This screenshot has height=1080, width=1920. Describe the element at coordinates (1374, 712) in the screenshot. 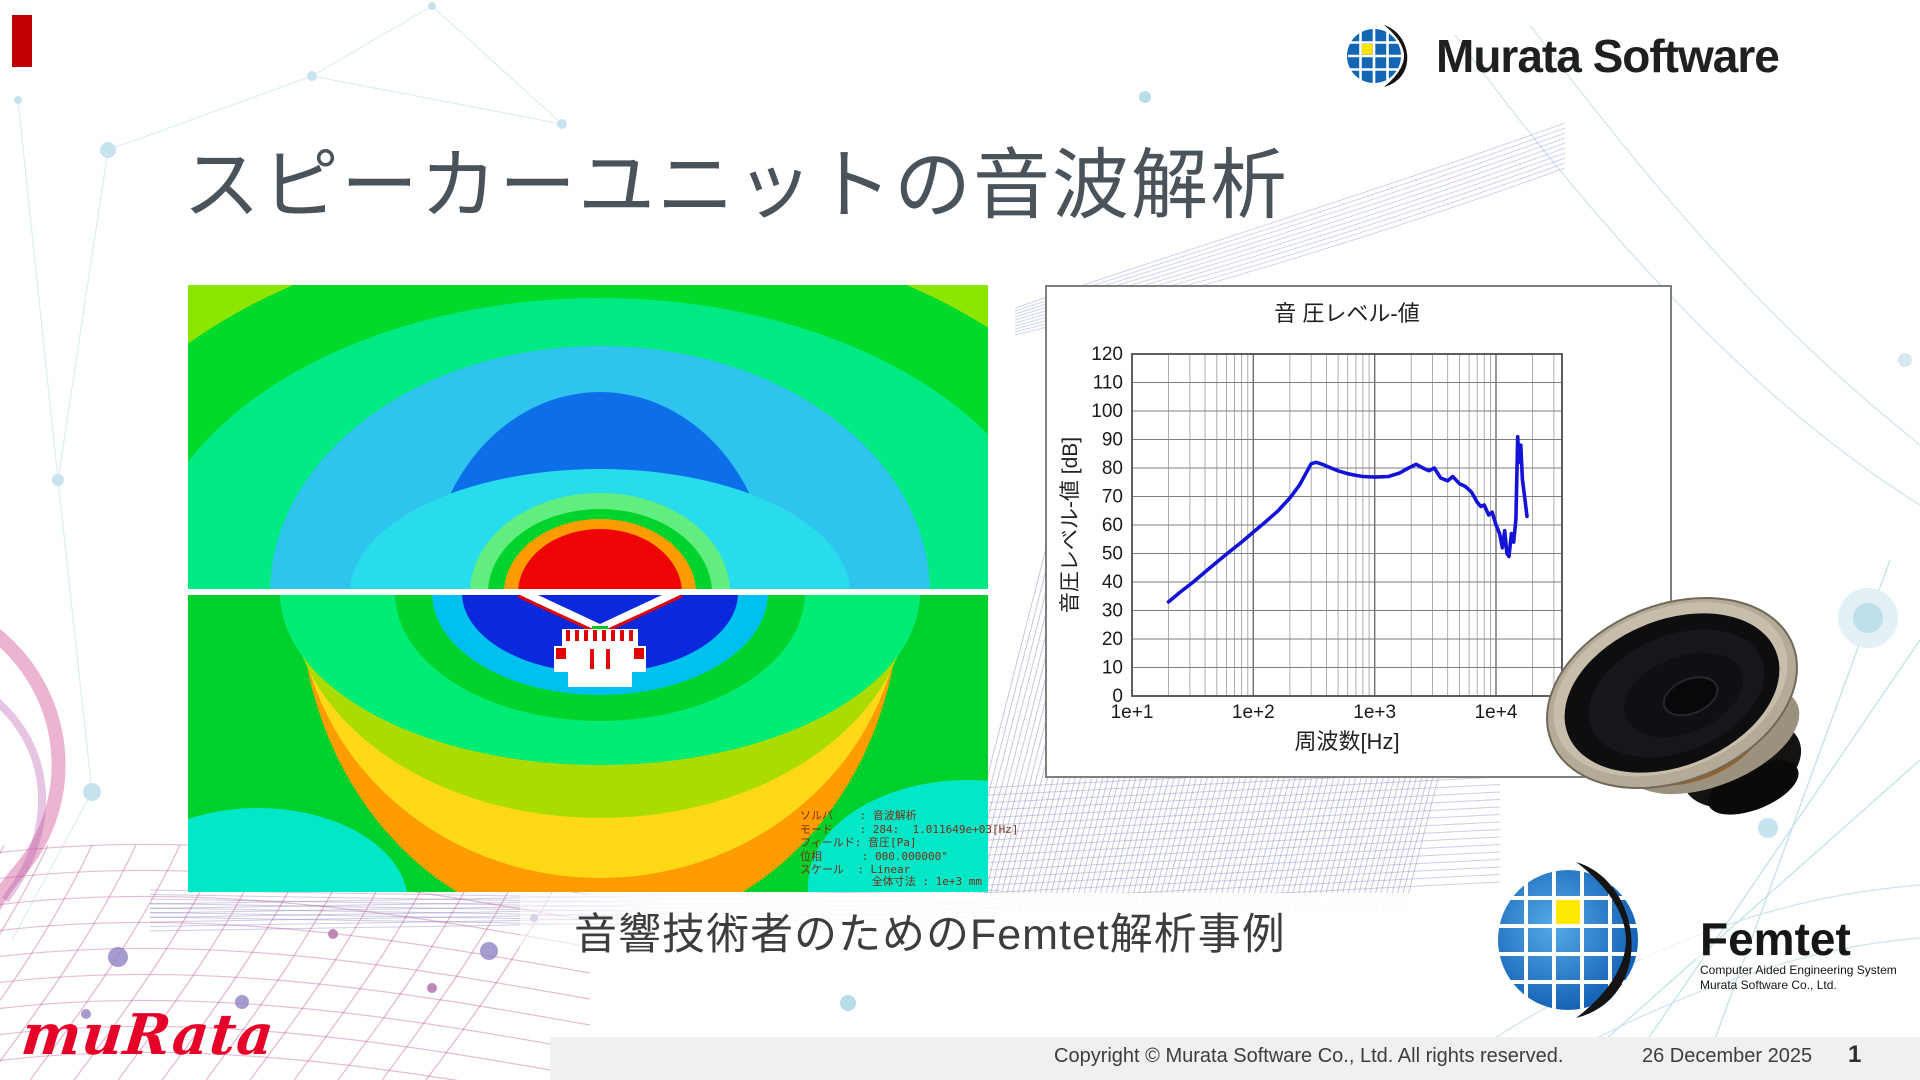

I see `x-tick-label: 1e+3` at that location.